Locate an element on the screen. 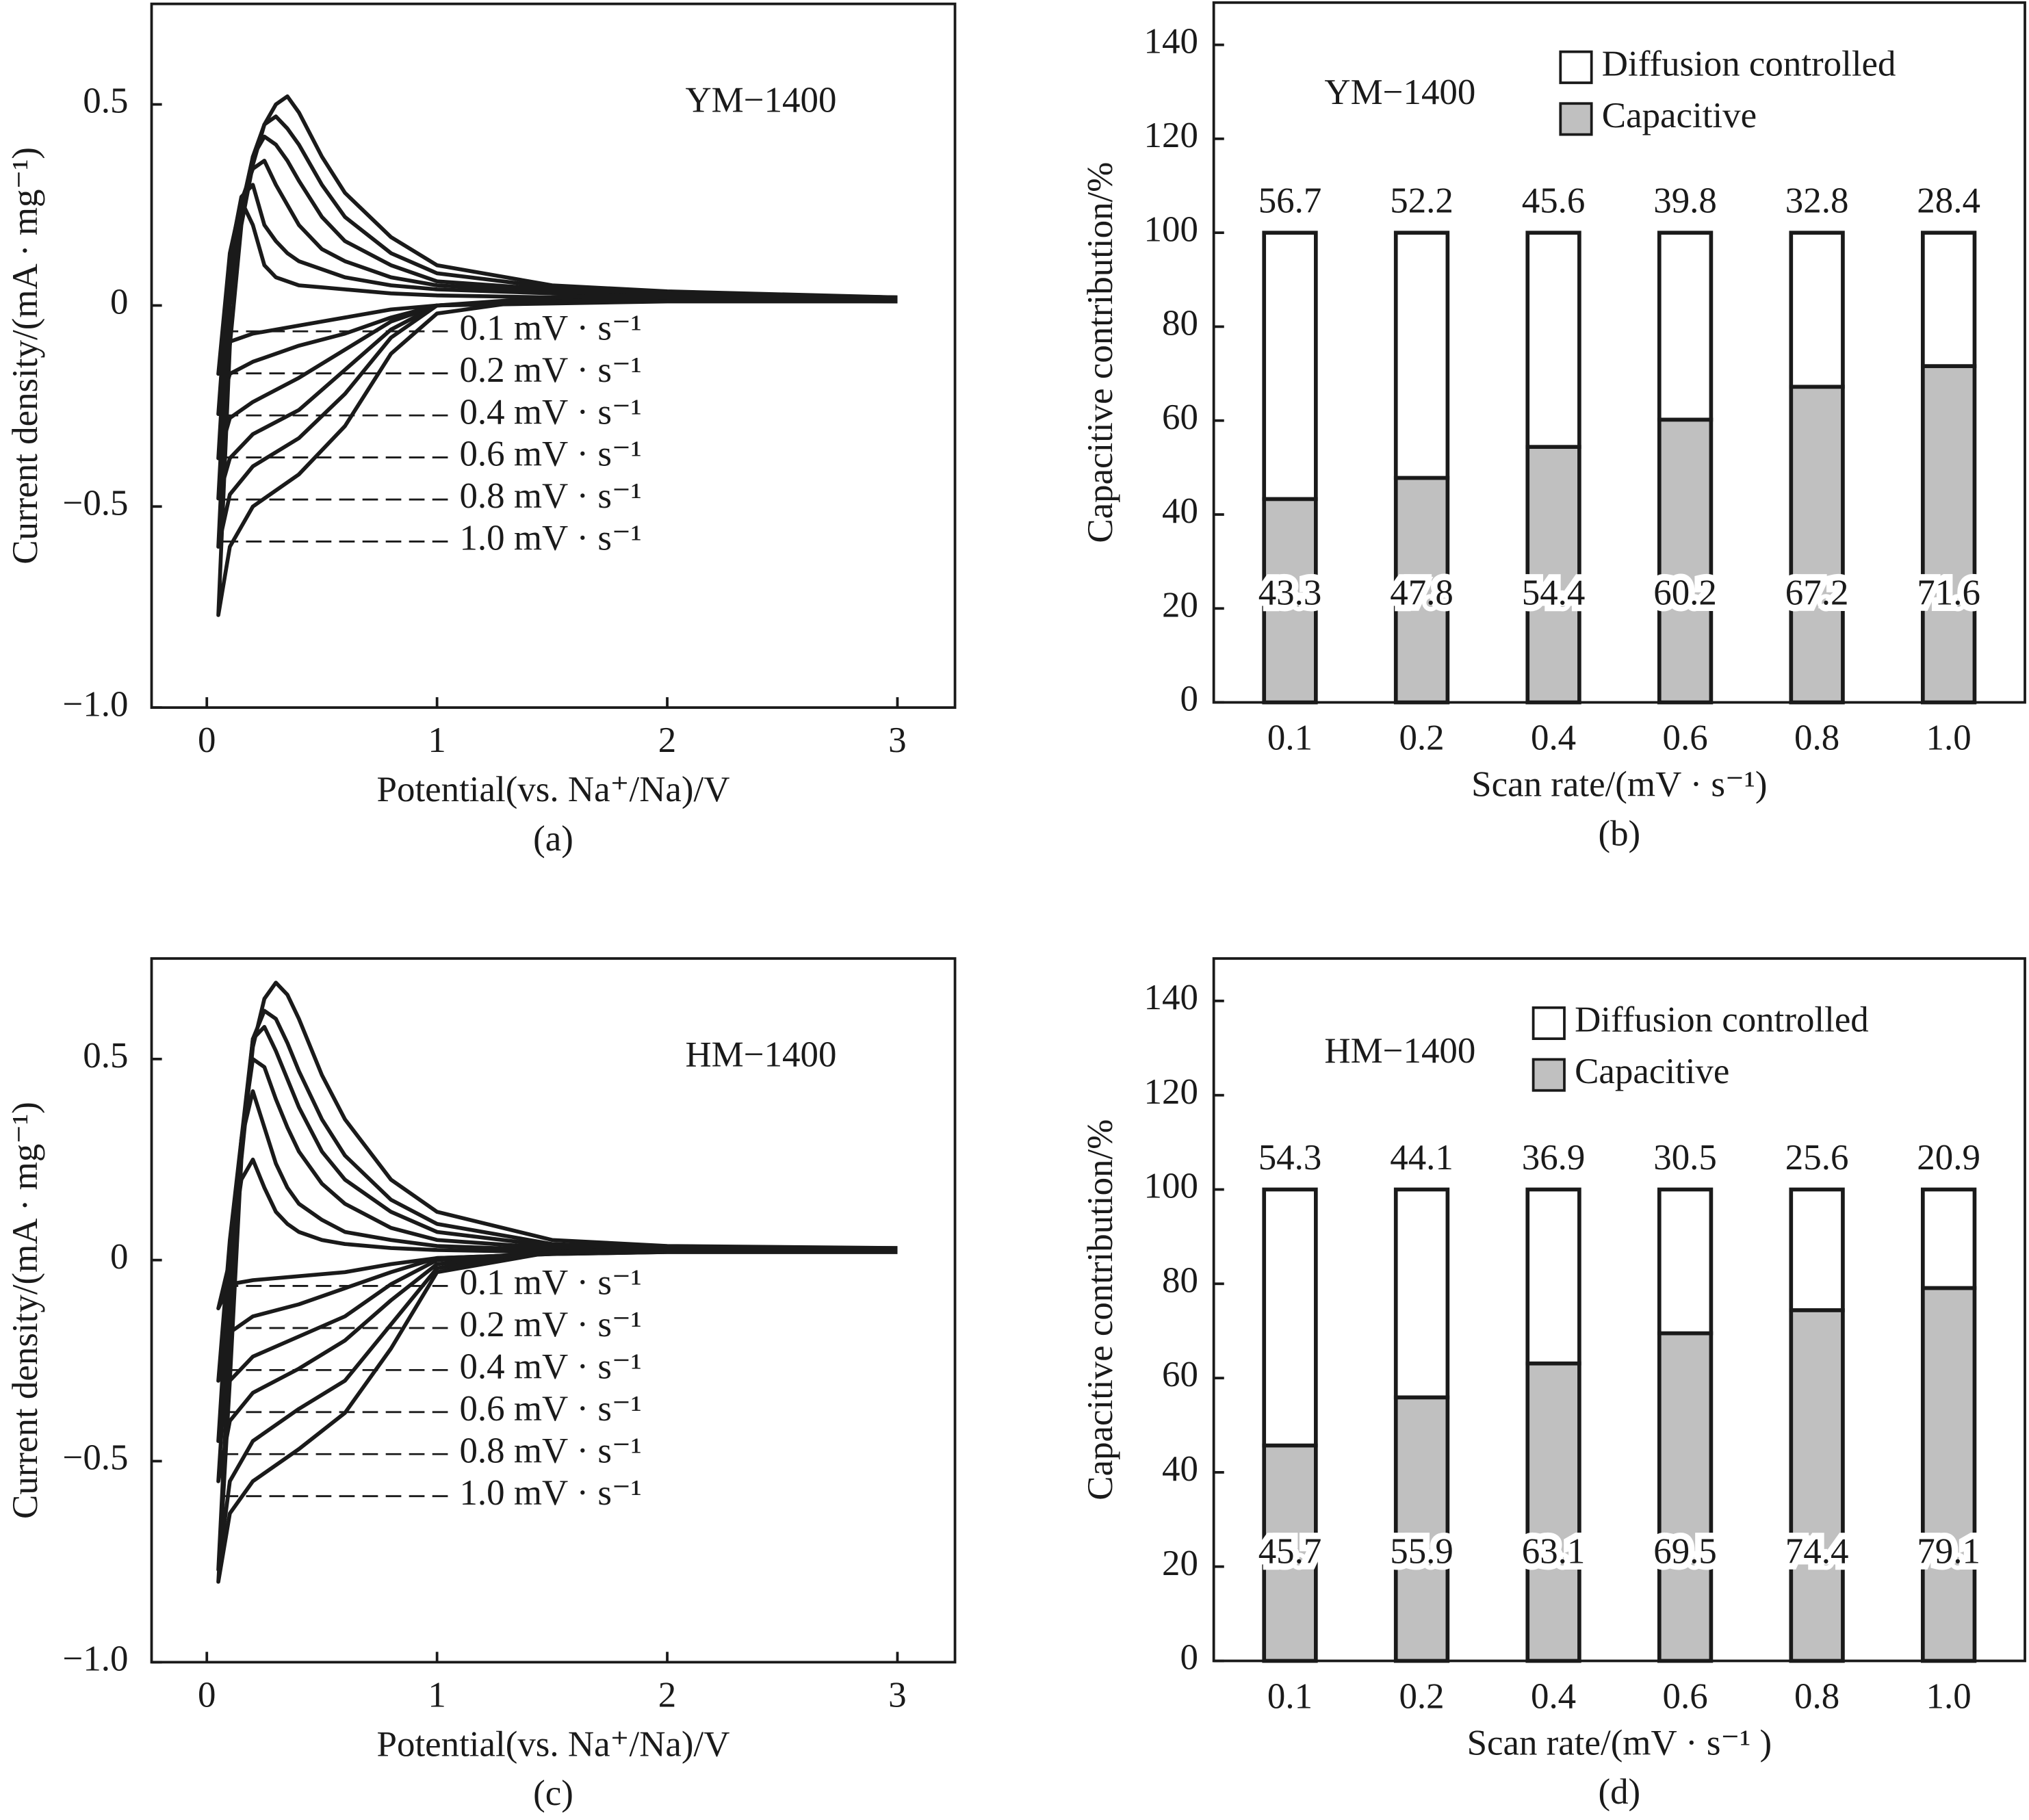 This screenshot has height=1820, width=2029. caption: (a) is located at coordinates (553, 839).